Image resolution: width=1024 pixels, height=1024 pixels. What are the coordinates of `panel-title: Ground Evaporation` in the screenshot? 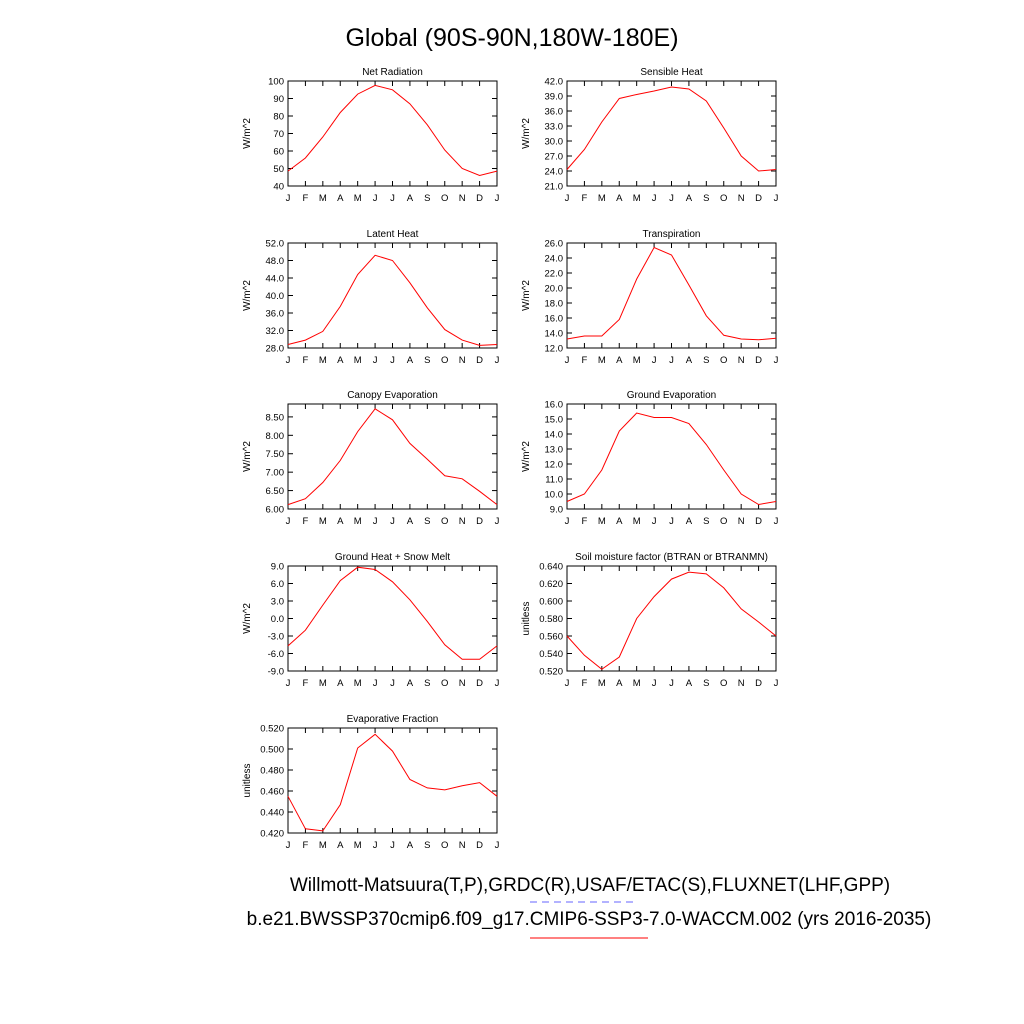 It's located at (672, 395).